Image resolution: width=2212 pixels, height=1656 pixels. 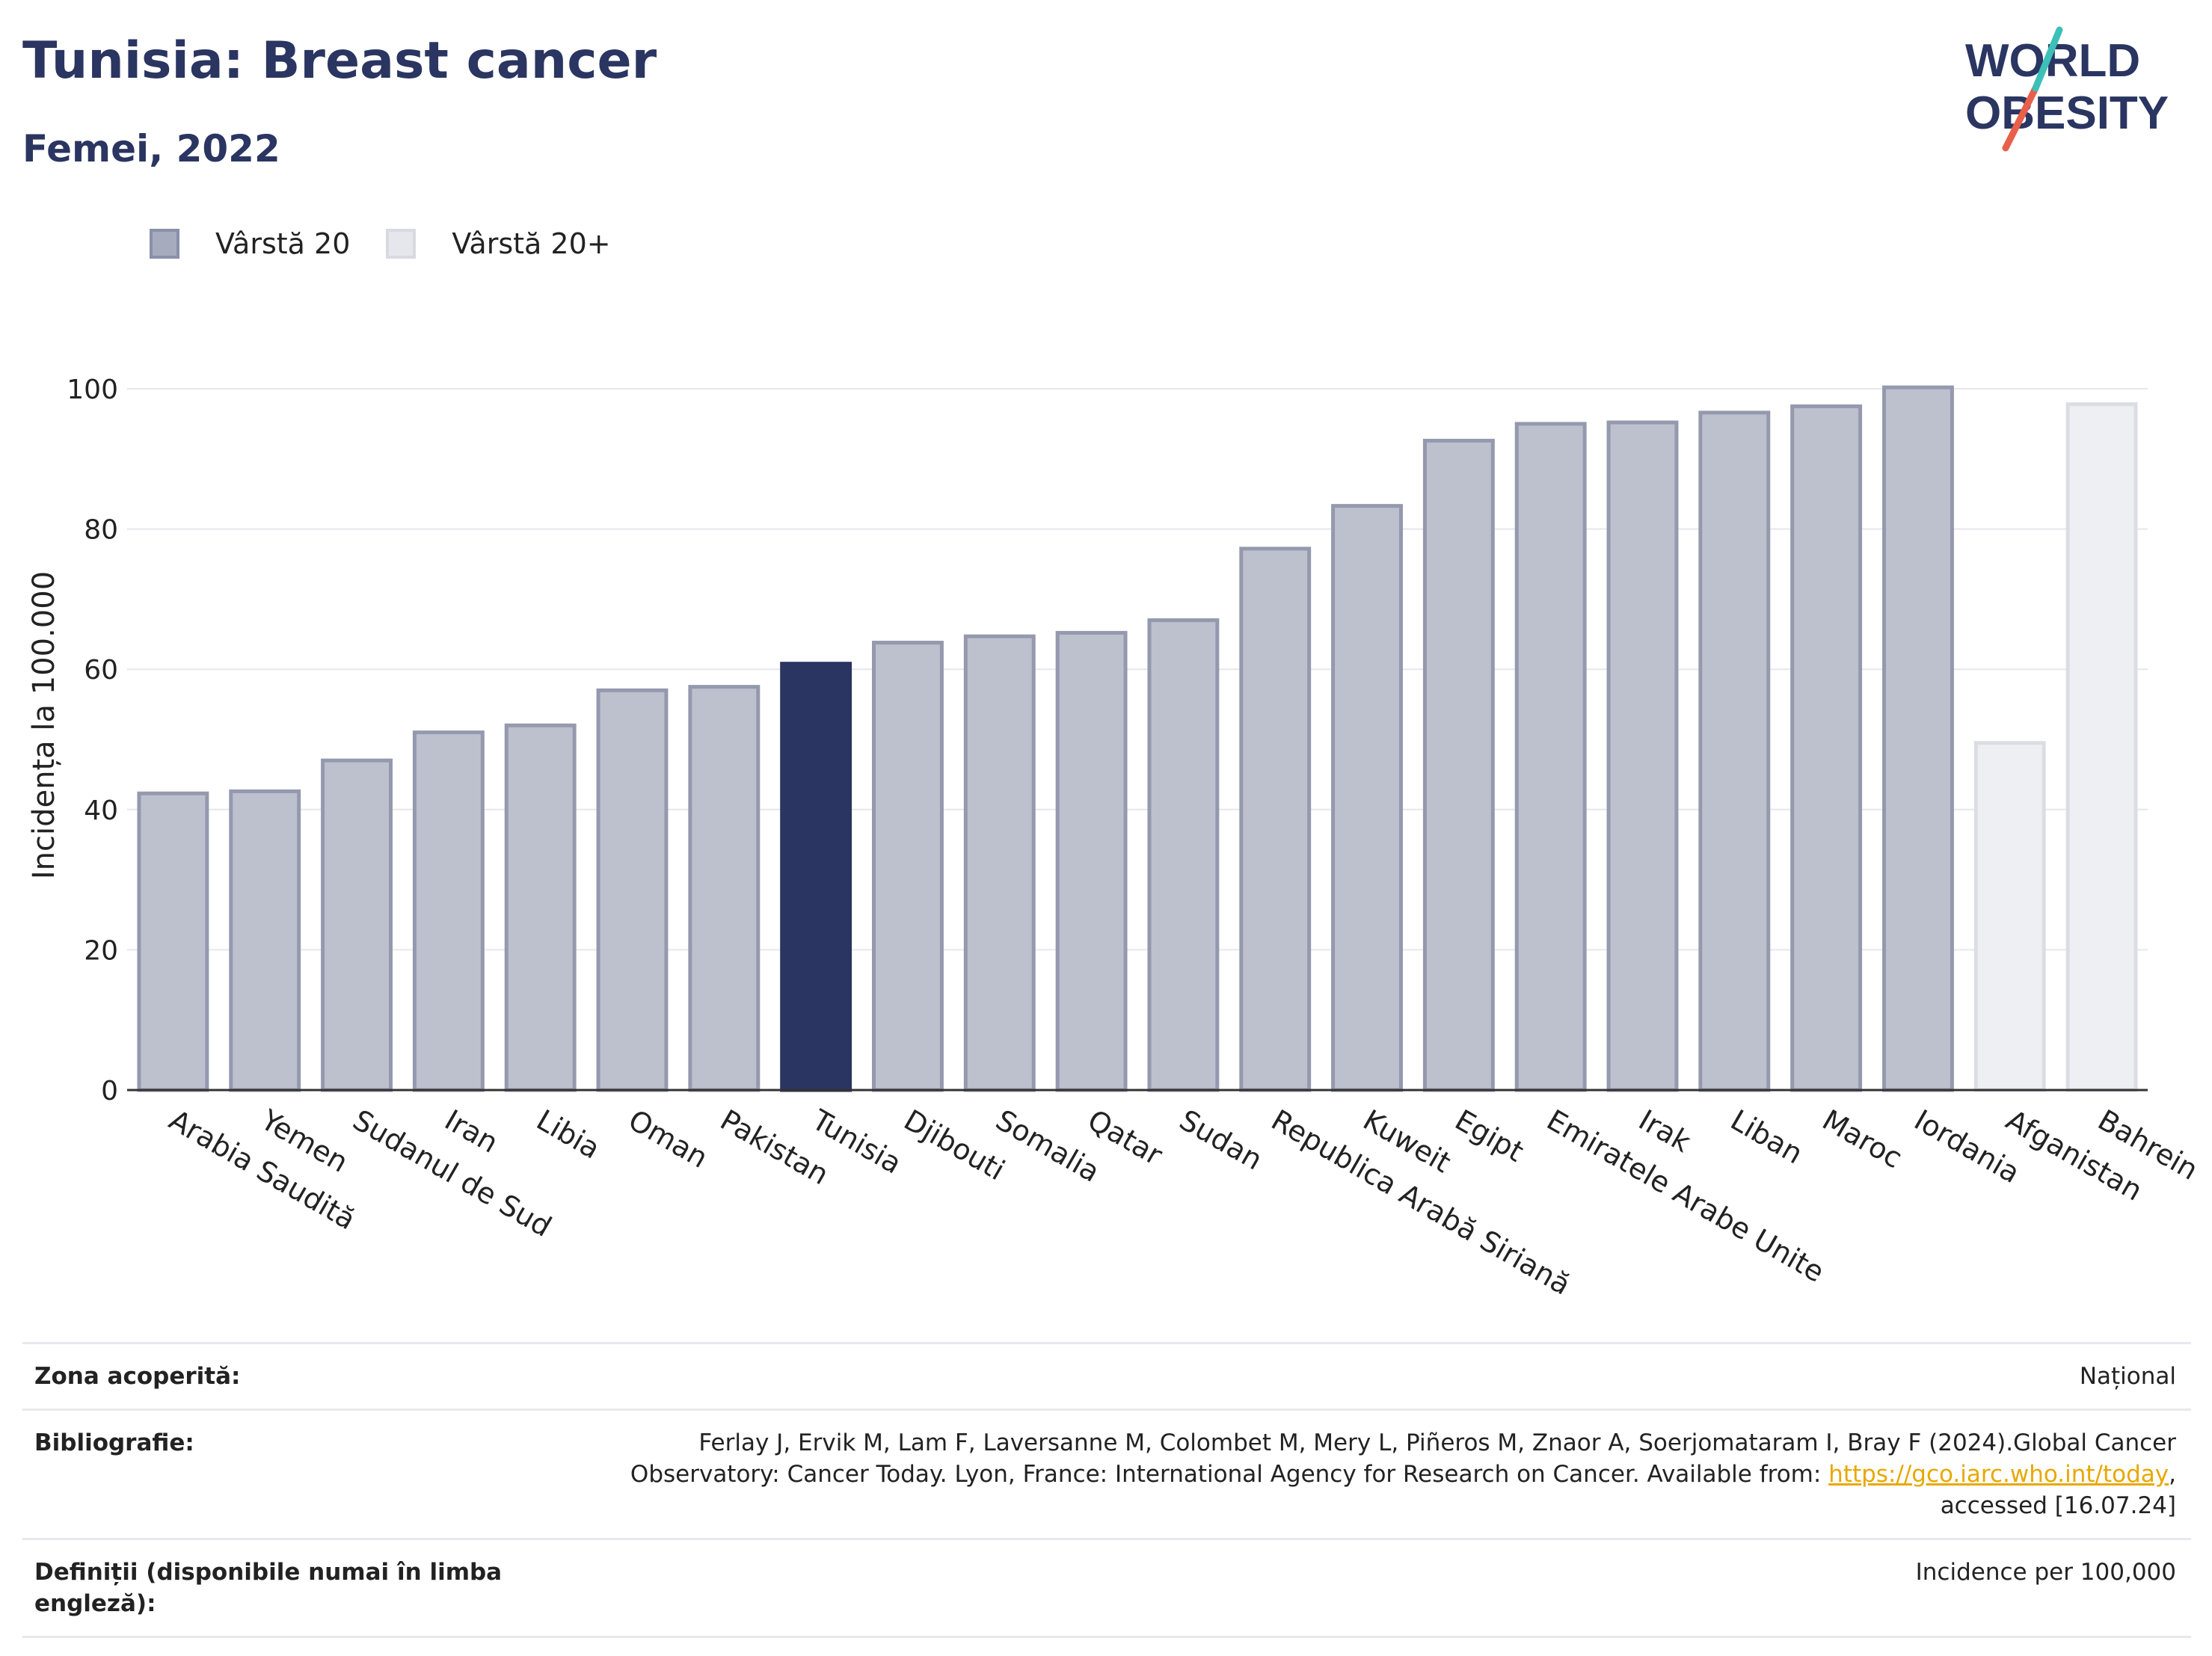 What do you see at coordinates (1489, 1136) in the screenshot?
I see `x-tick-label: Egipt` at bounding box center [1489, 1136].